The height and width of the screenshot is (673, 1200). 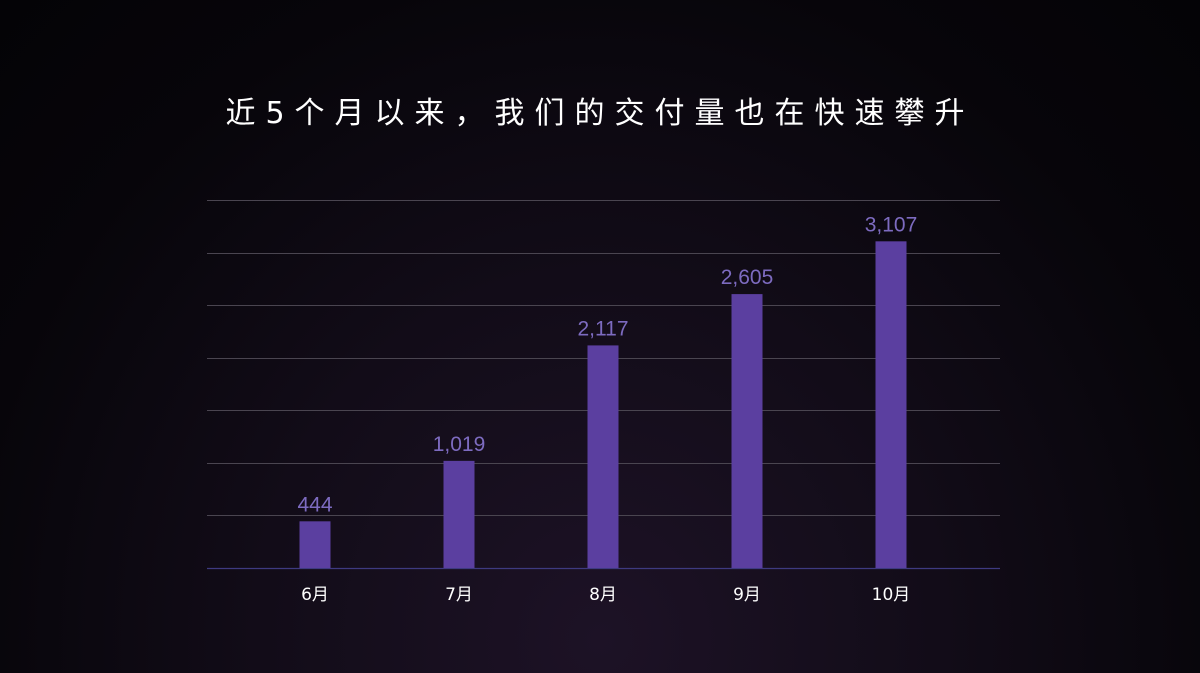 I want to click on slide-title: 近5个月以来，我们的交付量也在快速攀升, so click(x=600, y=113).